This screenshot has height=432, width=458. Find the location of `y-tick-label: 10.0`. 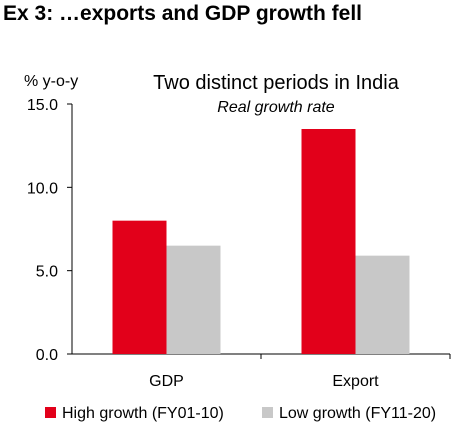

y-tick-label: 10.0 is located at coordinates (42, 188).